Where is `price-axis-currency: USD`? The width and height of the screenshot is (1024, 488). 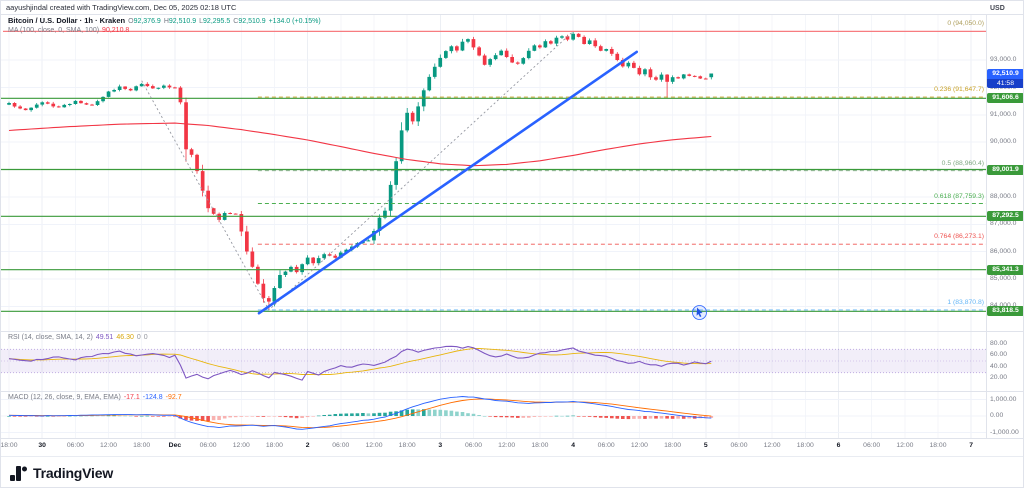
price-axis-currency: USD is located at coordinates (997, 8).